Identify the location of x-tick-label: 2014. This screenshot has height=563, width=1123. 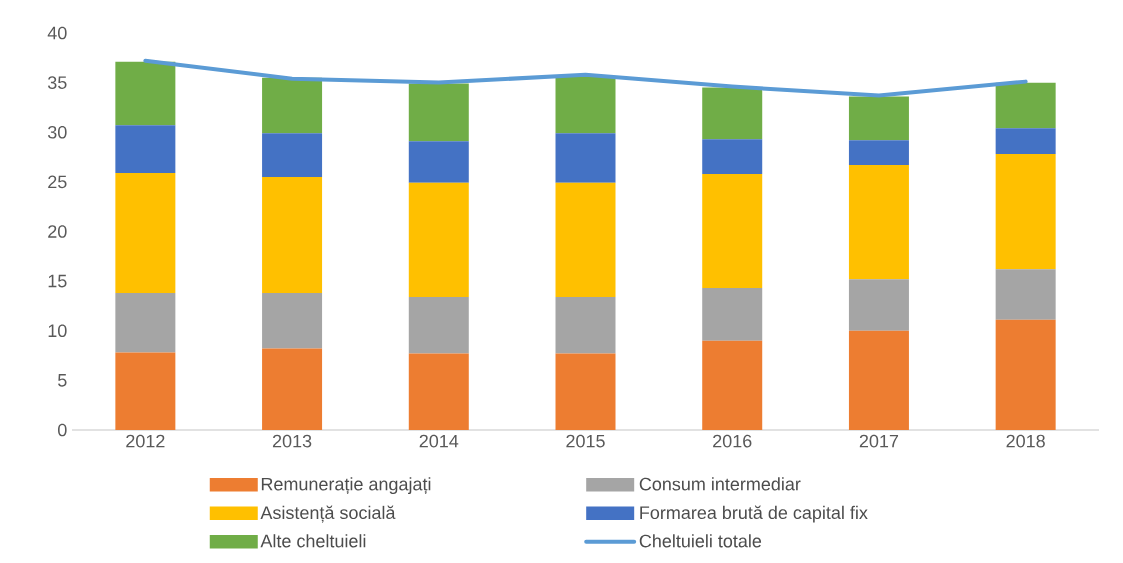
(439, 441).